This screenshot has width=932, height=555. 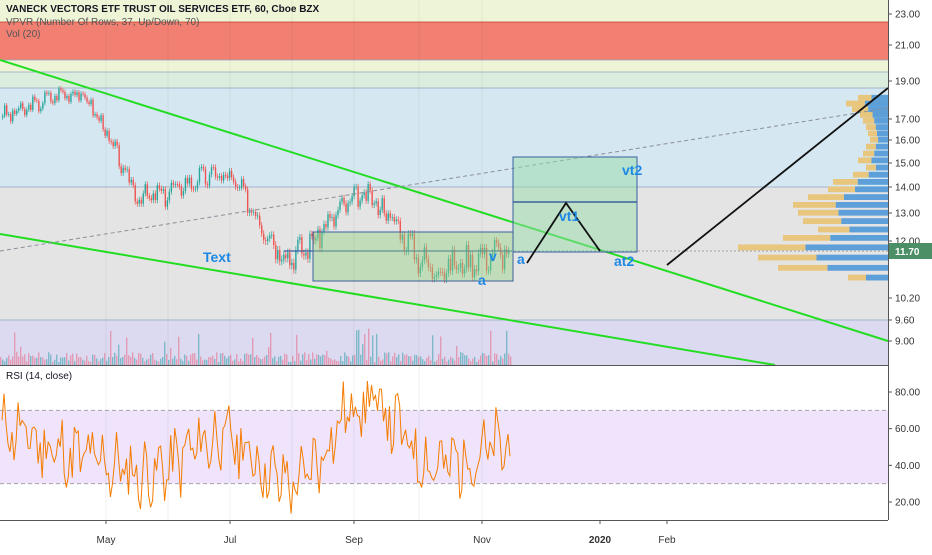 I want to click on price-tick-label: 19.00, so click(x=907, y=82).